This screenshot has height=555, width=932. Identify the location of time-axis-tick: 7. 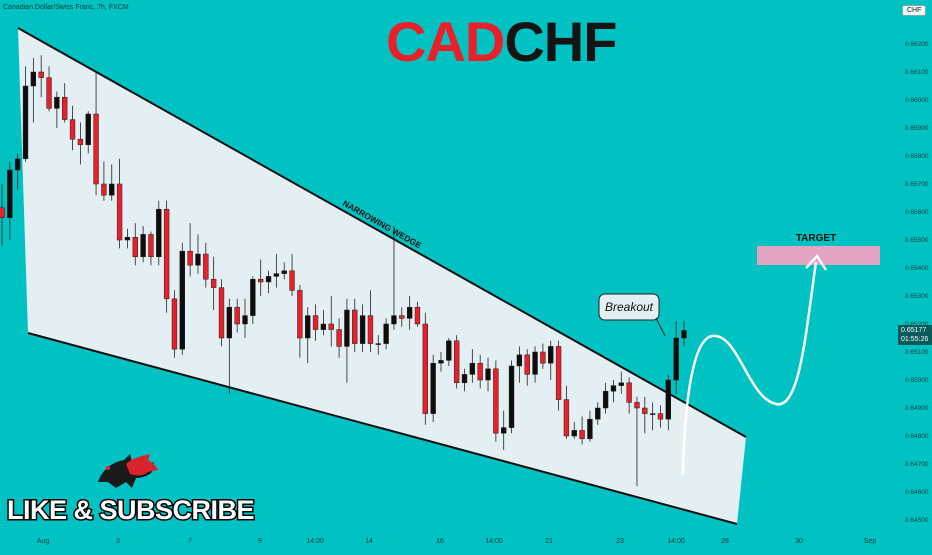
(190, 541).